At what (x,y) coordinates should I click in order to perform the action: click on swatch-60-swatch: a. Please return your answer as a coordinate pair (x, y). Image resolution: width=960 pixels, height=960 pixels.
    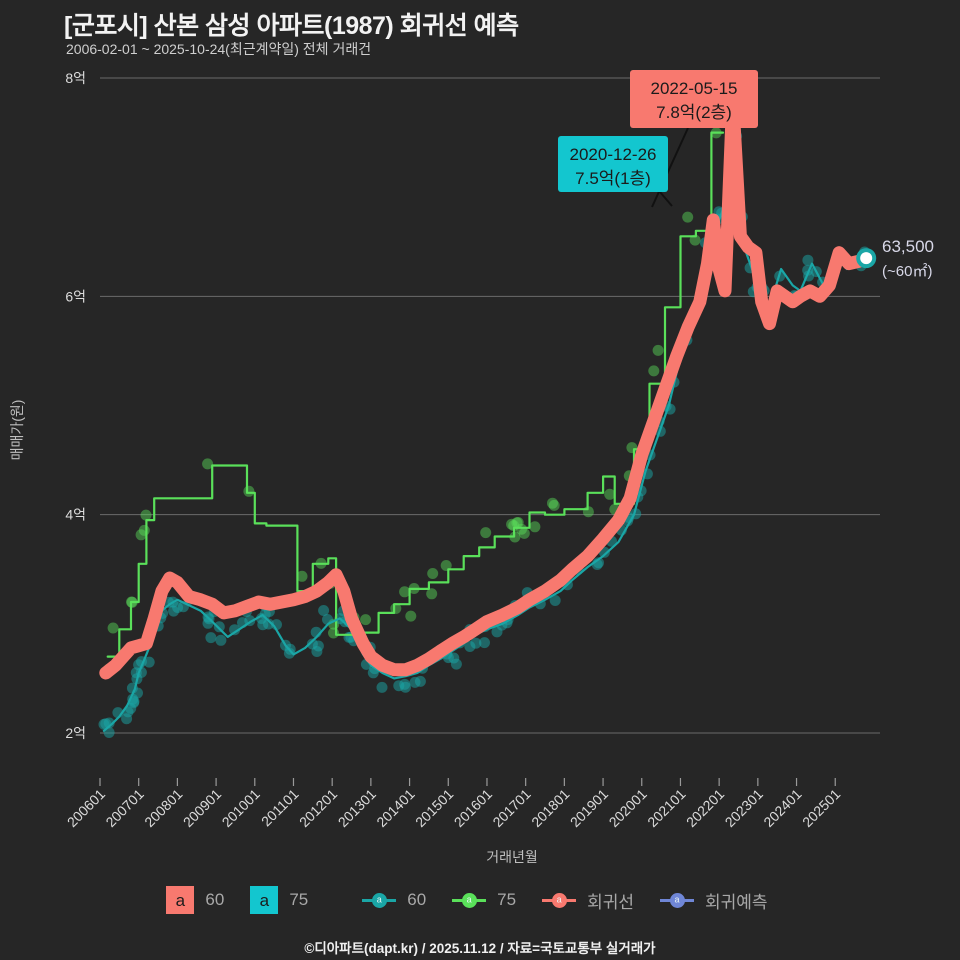
    Looking at the image, I should click on (180, 900).